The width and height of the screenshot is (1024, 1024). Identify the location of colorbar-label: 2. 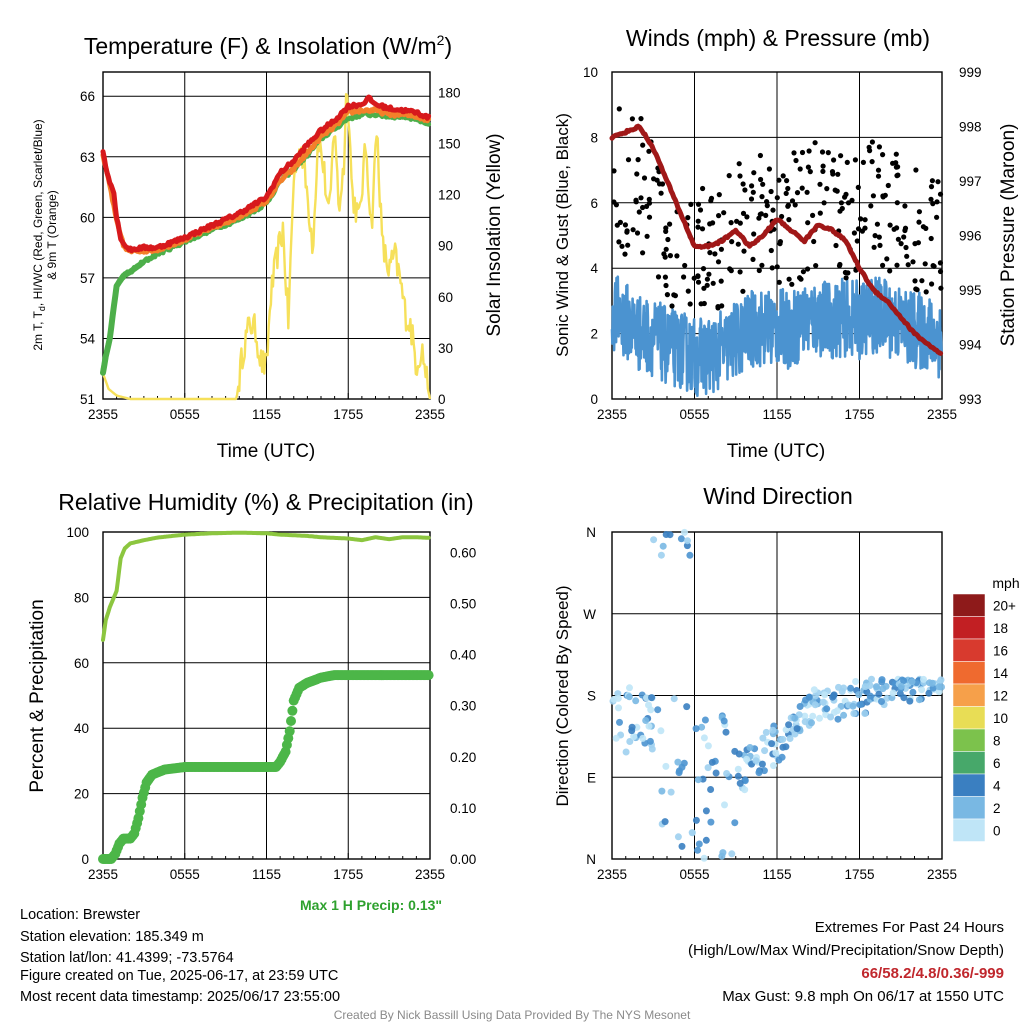
(997, 808).